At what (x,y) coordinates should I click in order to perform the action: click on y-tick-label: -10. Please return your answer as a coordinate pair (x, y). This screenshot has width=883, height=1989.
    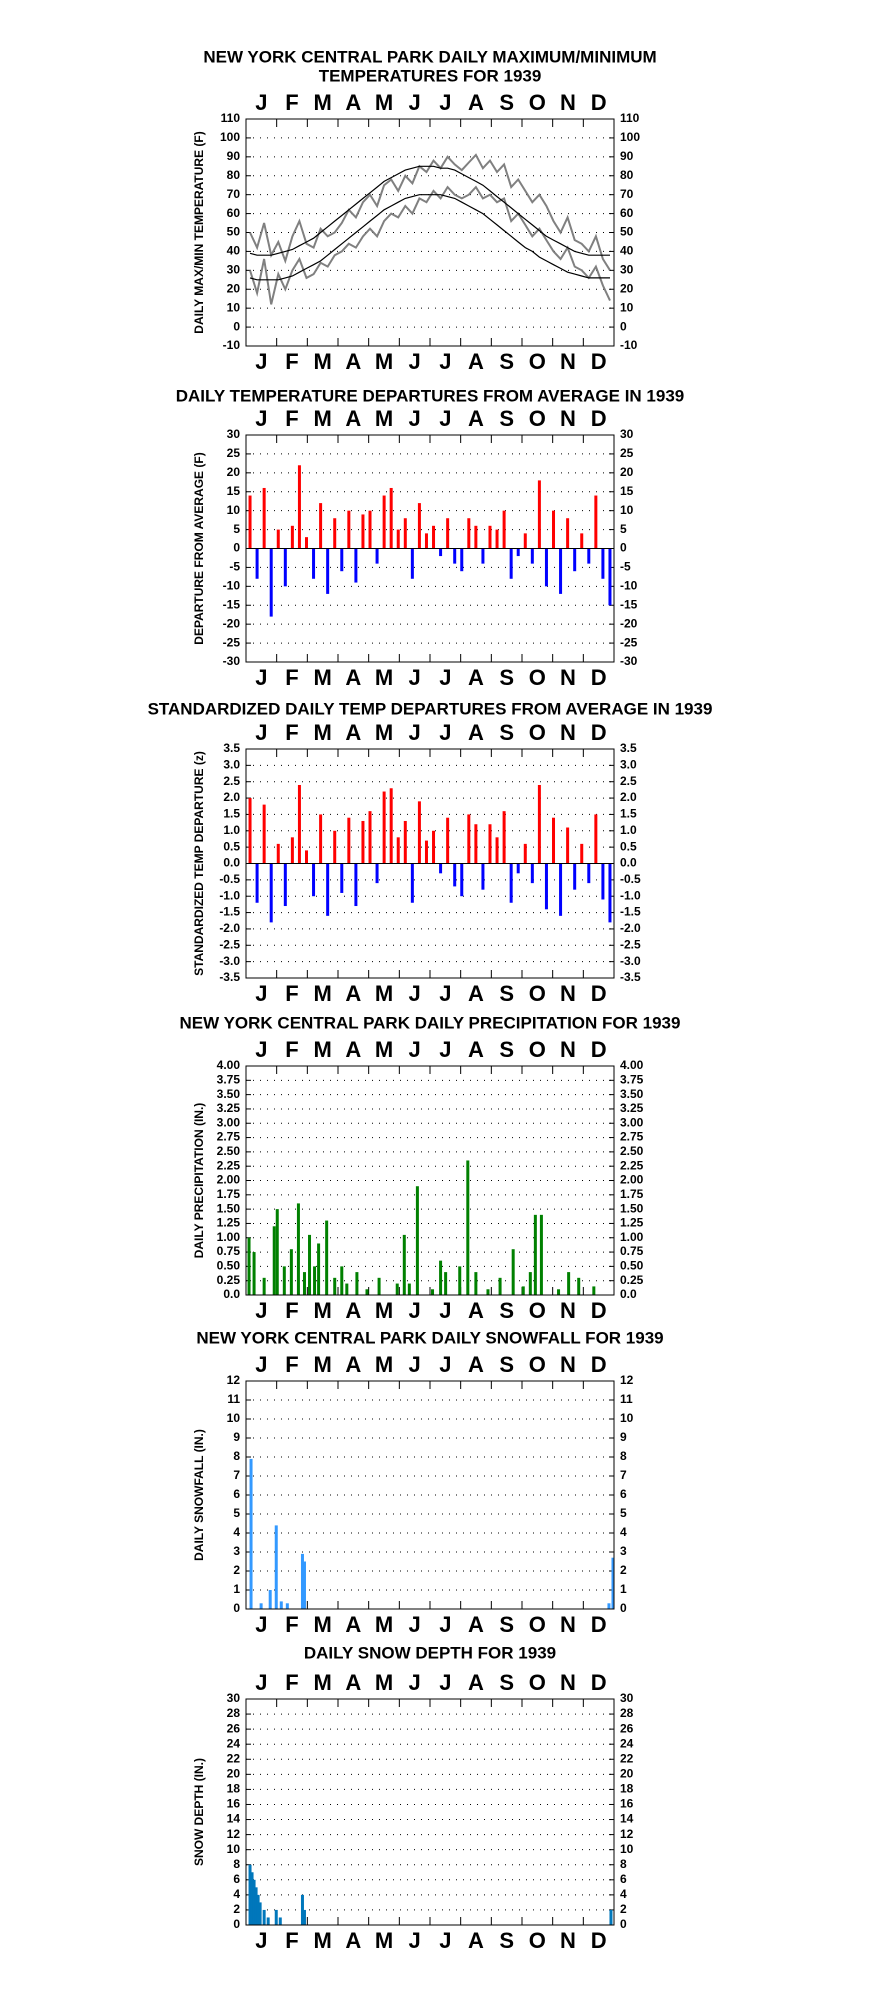
    Looking at the image, I should click on (232, 345).